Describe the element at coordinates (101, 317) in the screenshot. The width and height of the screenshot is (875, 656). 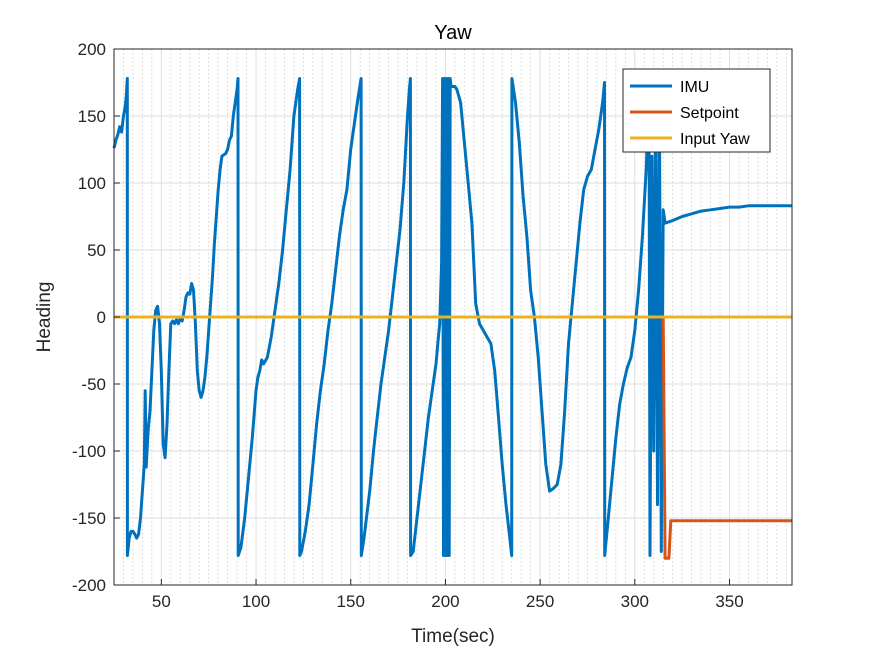
I see `y-tick-label: 0` at that location.